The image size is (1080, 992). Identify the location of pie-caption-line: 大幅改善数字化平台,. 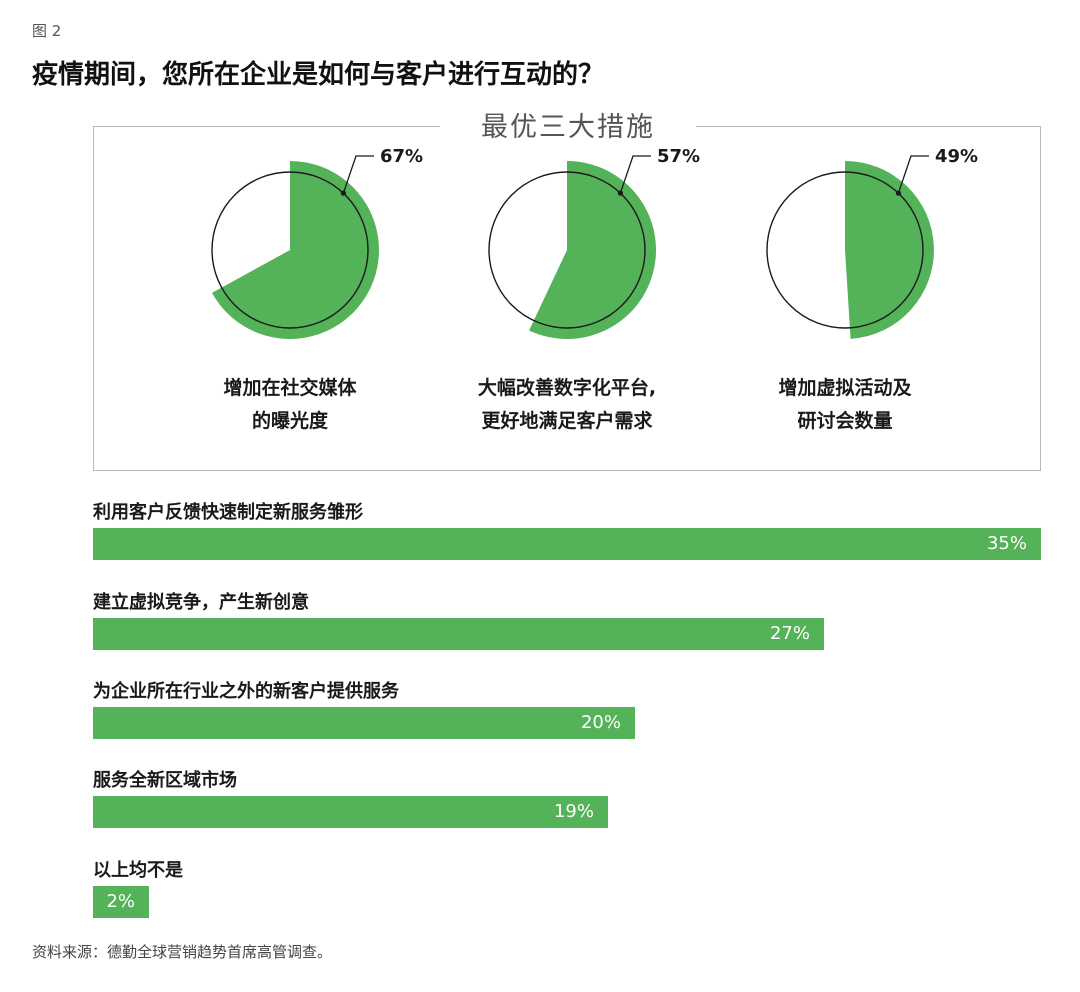
(567, 388).